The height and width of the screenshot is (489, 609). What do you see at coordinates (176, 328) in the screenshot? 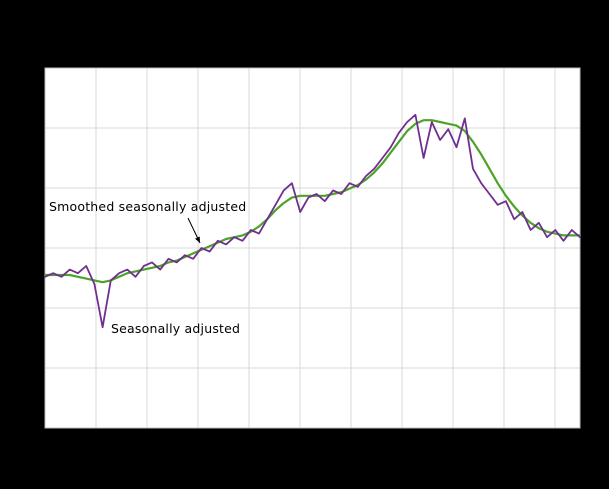
I see `seasonal-series-label: Seasonally adjusted` at bounding box center [176, 328].